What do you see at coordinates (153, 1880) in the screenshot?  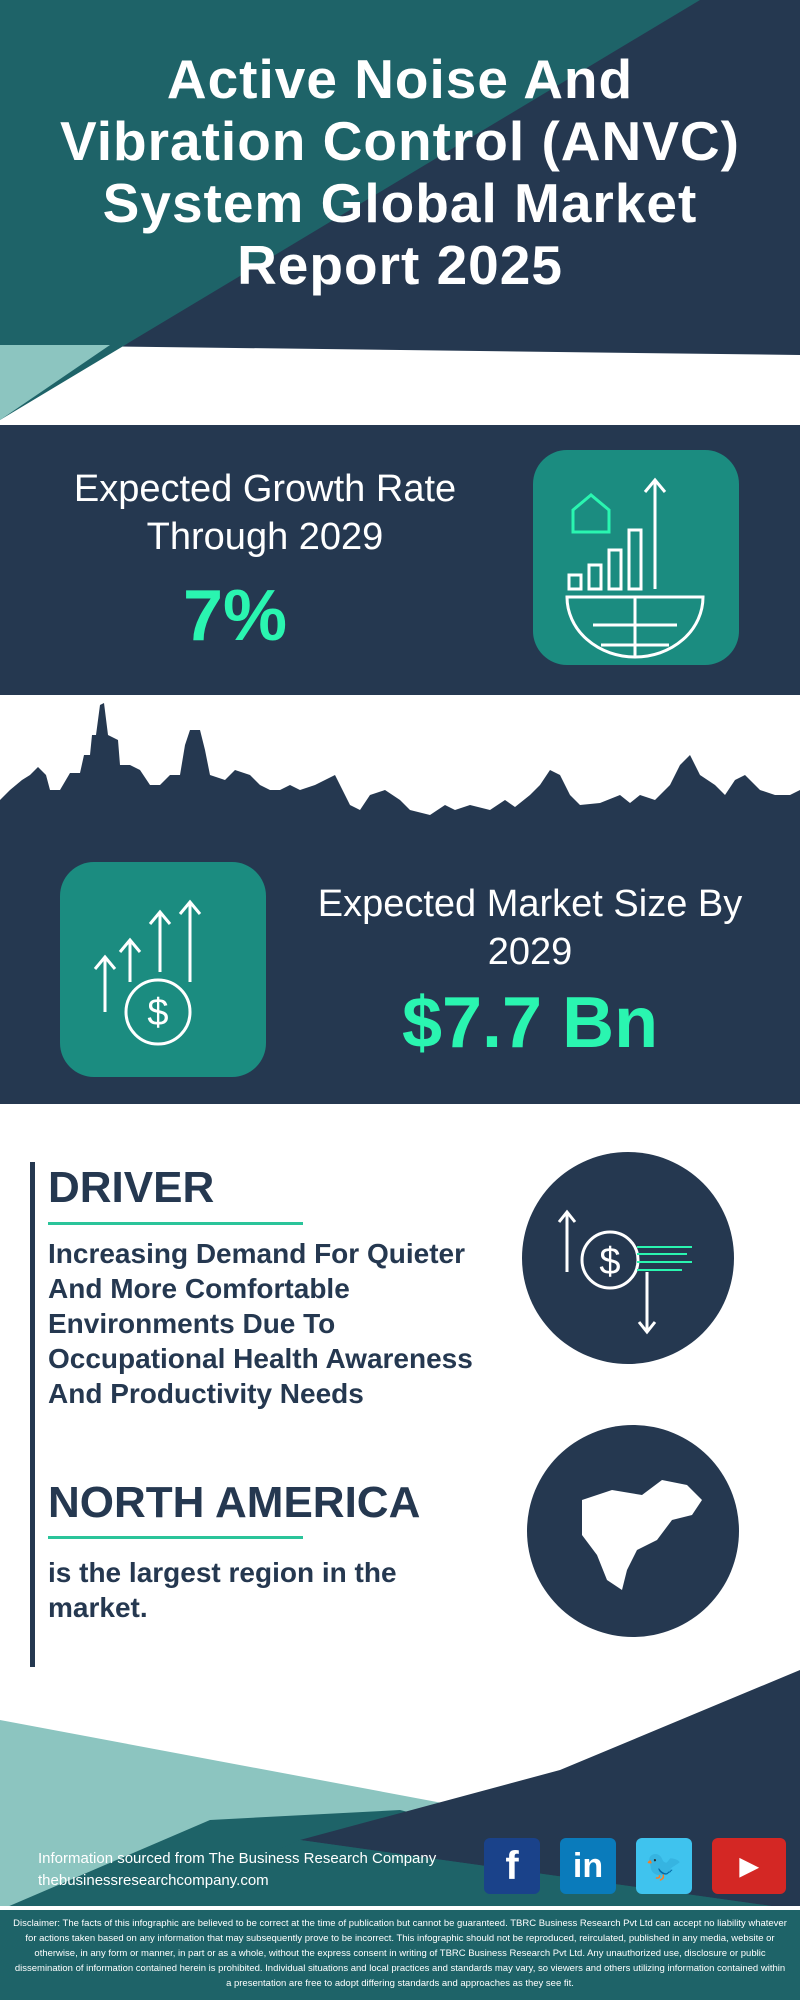 I see `website-link: thebusinessresearchcompany.com` at bounding box center [153, 1880].